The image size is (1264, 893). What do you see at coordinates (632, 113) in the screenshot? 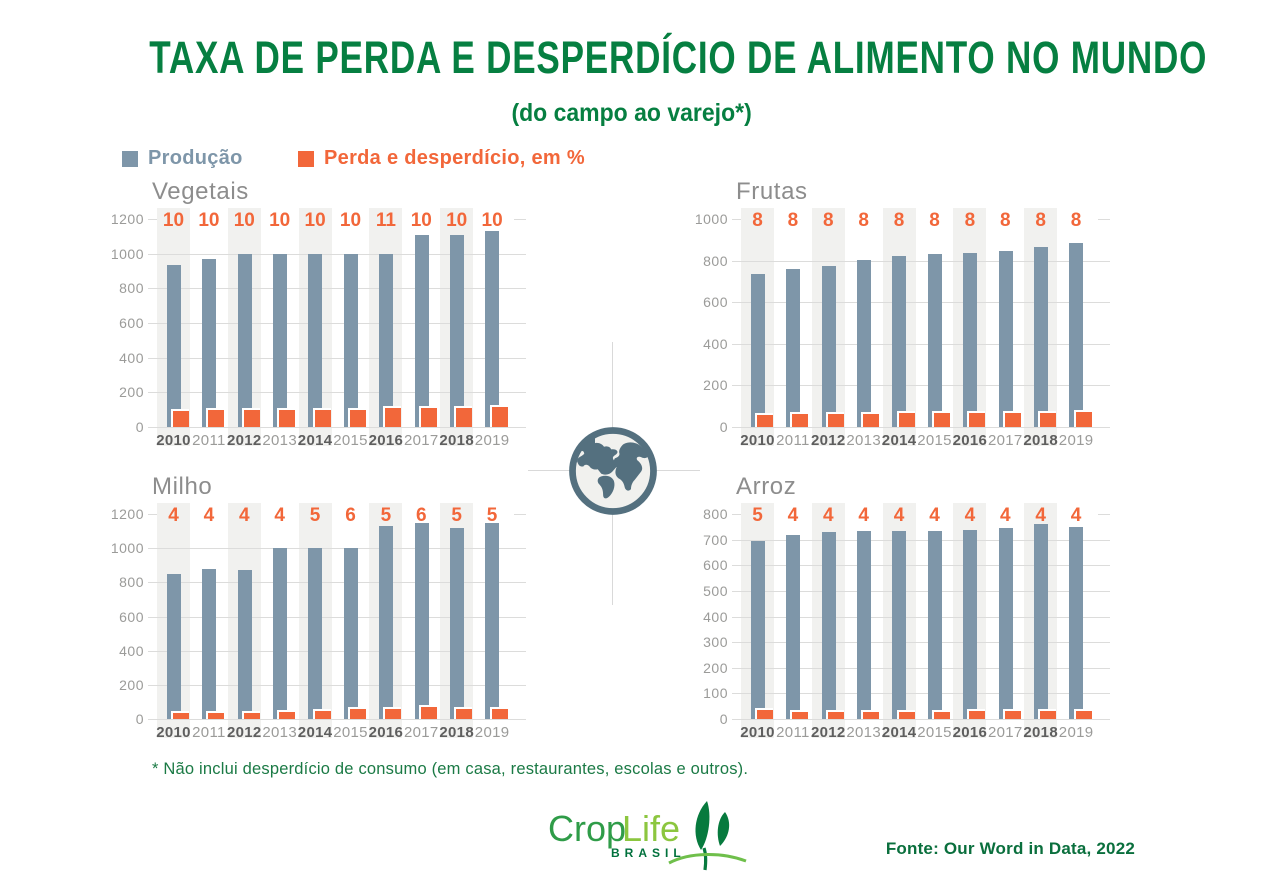
I see `page-subtitle-text: (do campo ao varejo*)` at bounding box center [632, 113].